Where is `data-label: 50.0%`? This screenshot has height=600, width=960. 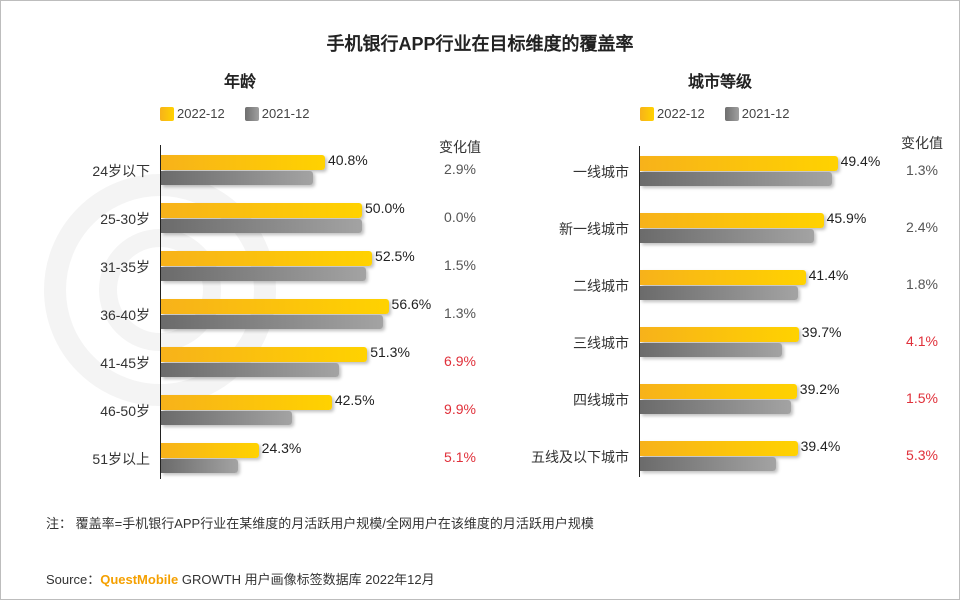 data-label: 50.0% is located at coordinates (385, 208).